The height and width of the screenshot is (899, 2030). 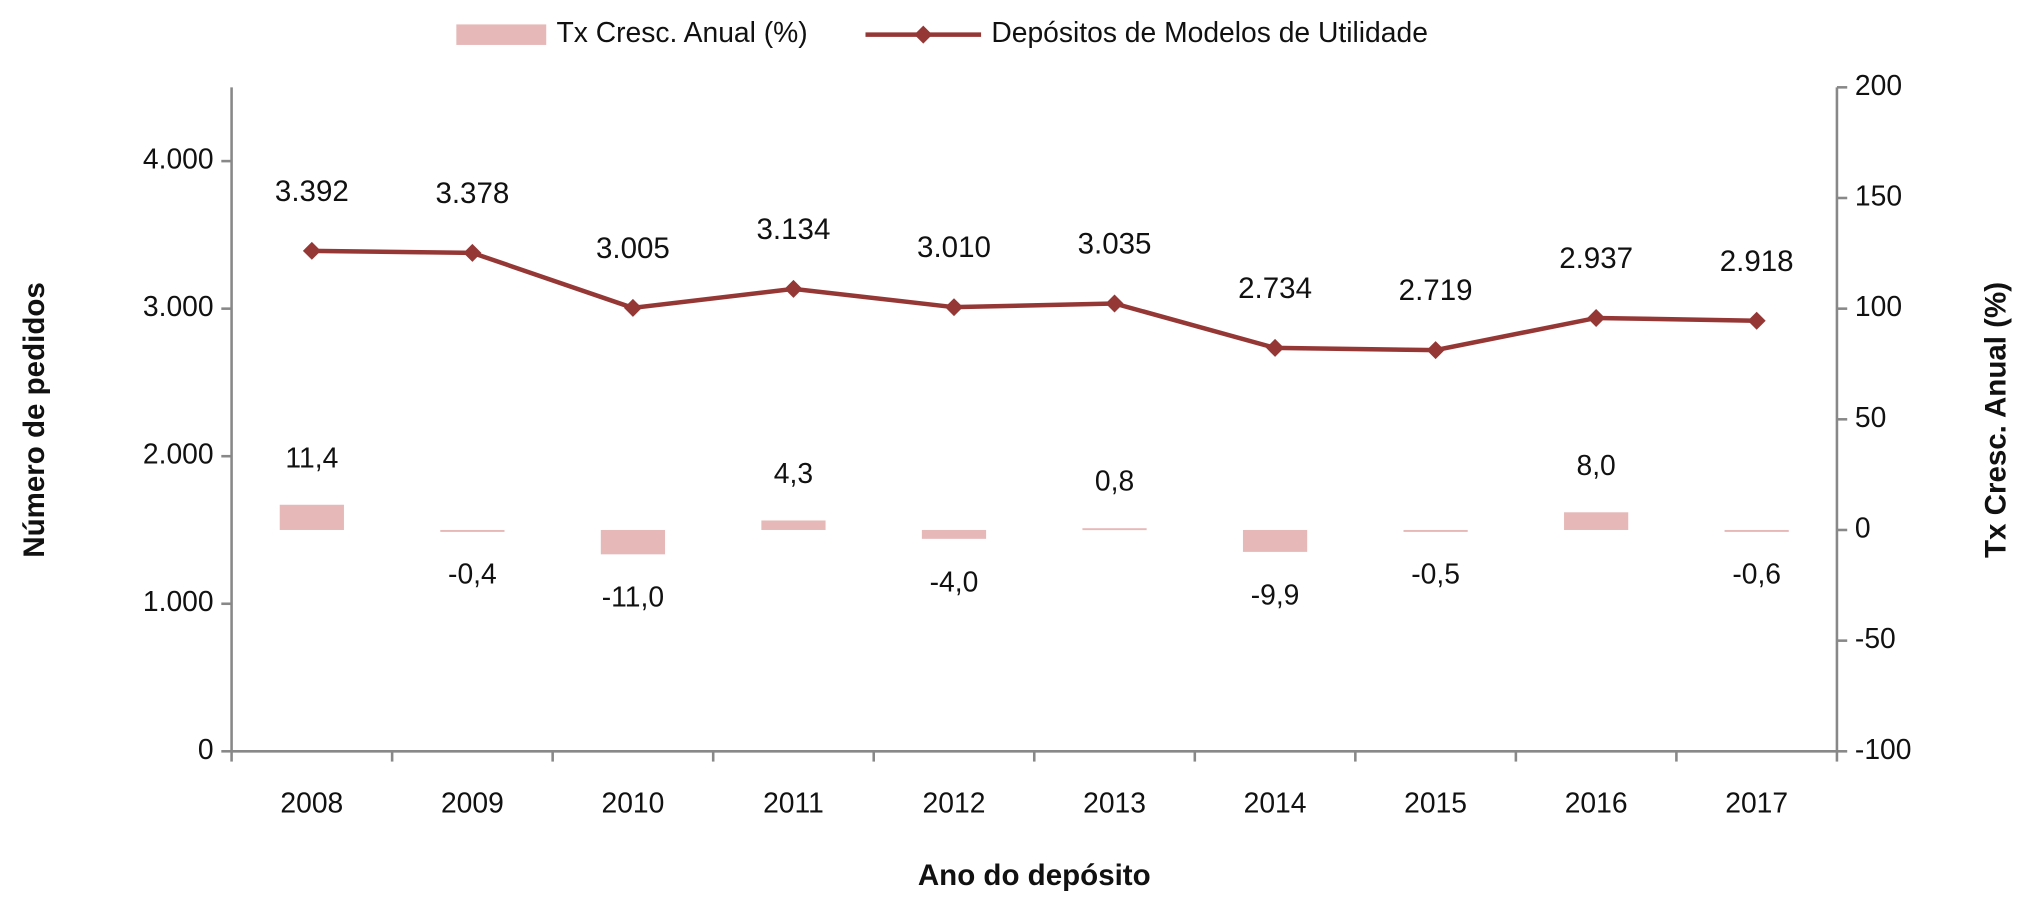 I want to click on legend-label: Depósitos de Modelos de Utilidade, so click(x=1209, y=32).